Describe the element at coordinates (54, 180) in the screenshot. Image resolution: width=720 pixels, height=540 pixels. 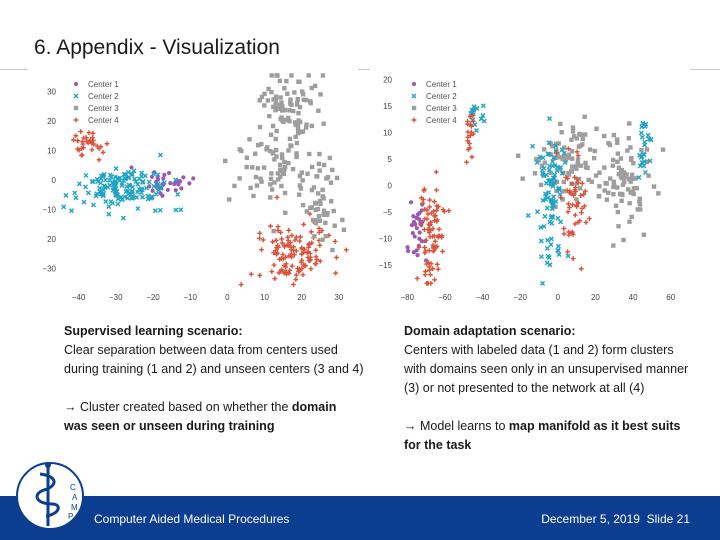
I see `y-tick-label: 0` at that location.